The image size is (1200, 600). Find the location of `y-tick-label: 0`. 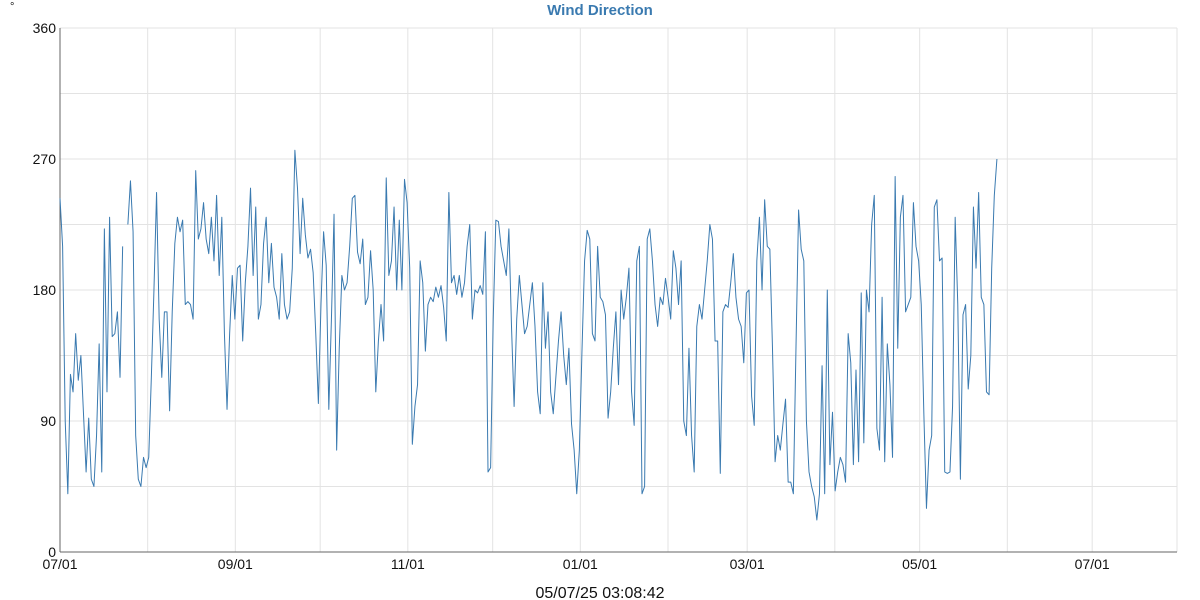

y-tick-label: 0 is located at coordinates (52, 552).